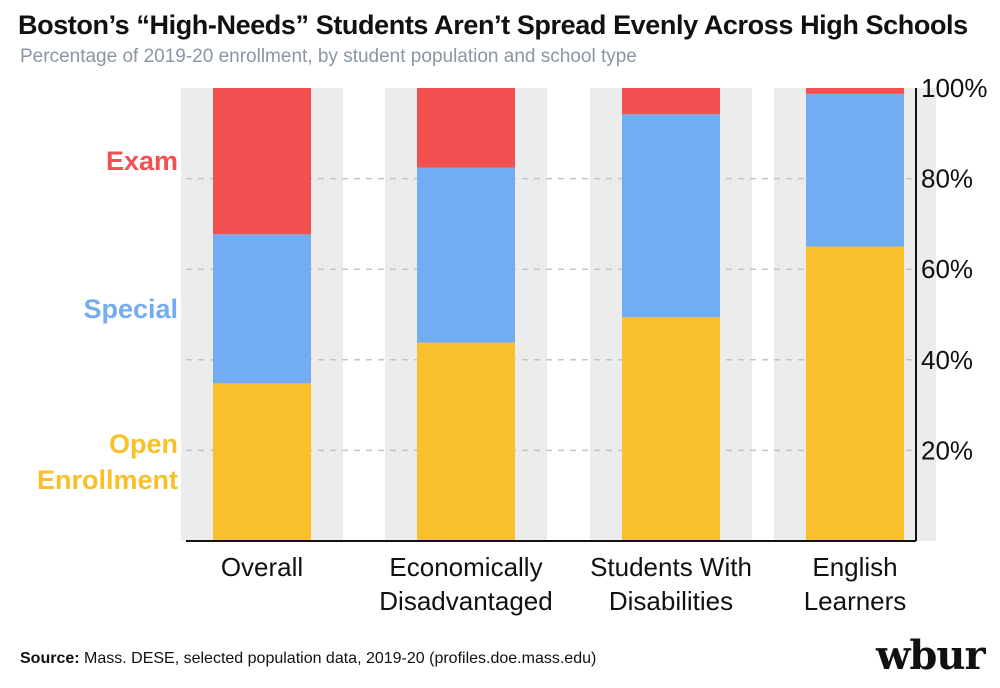 The width and height of the screenshot is (1000, 688). What do you see at coordinates (931, 655) in the screenshot?
I see `wbur-logo: wbur` at bounding box center [931, 655].